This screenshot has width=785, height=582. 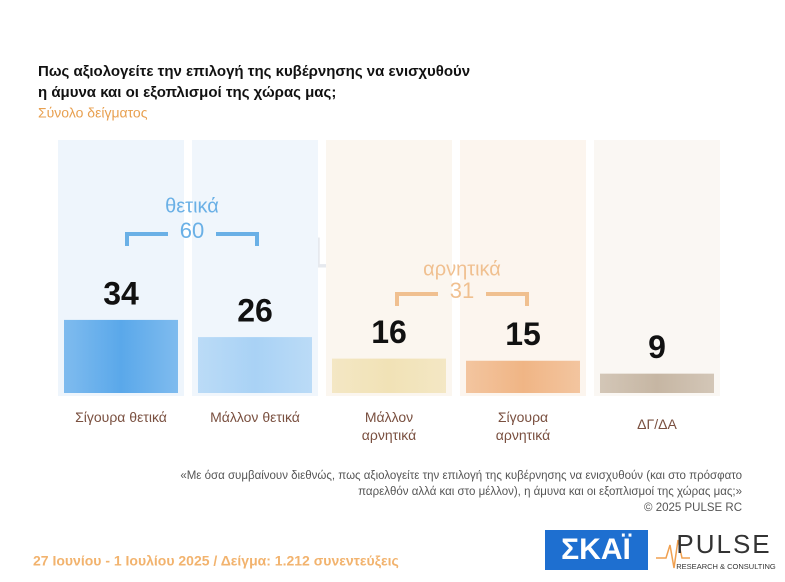 I want to click on category-label: Μάλλον θετικά, so click(x=255, y=417).